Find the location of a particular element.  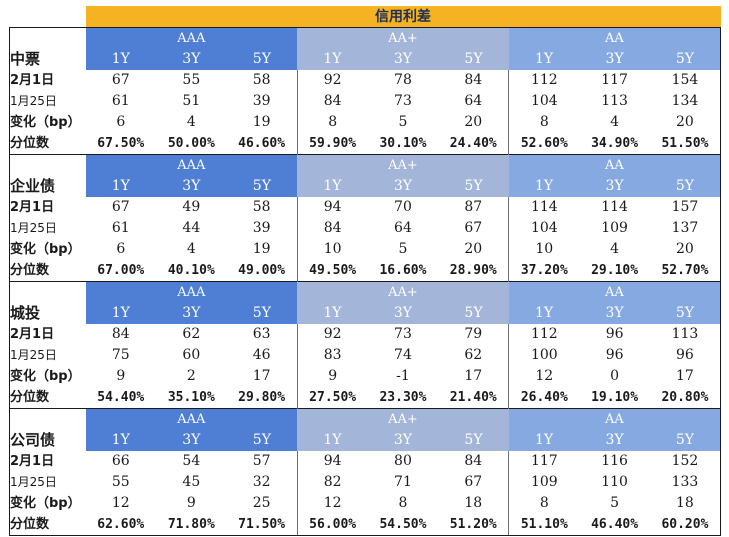

value-cell: 92 is located at coordinates (332, 80).